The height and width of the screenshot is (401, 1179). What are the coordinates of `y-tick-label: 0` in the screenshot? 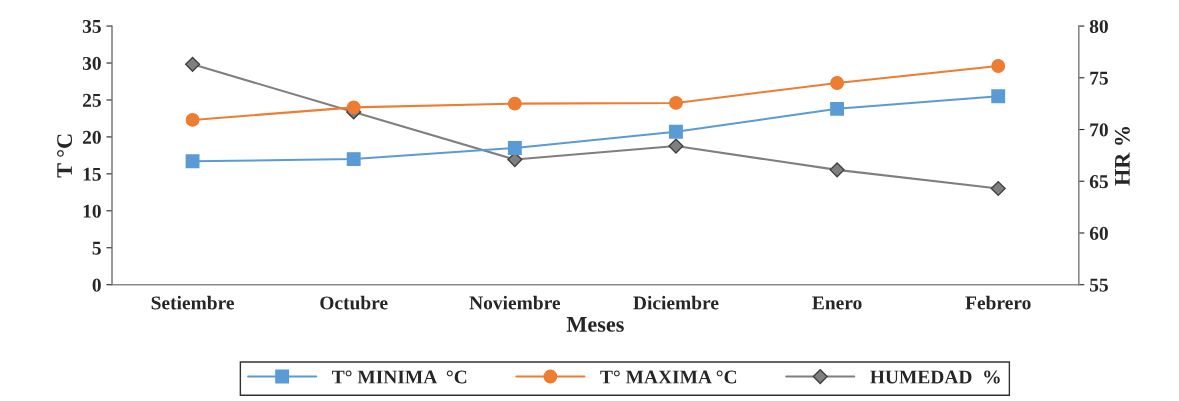 It's located at (96, 285).